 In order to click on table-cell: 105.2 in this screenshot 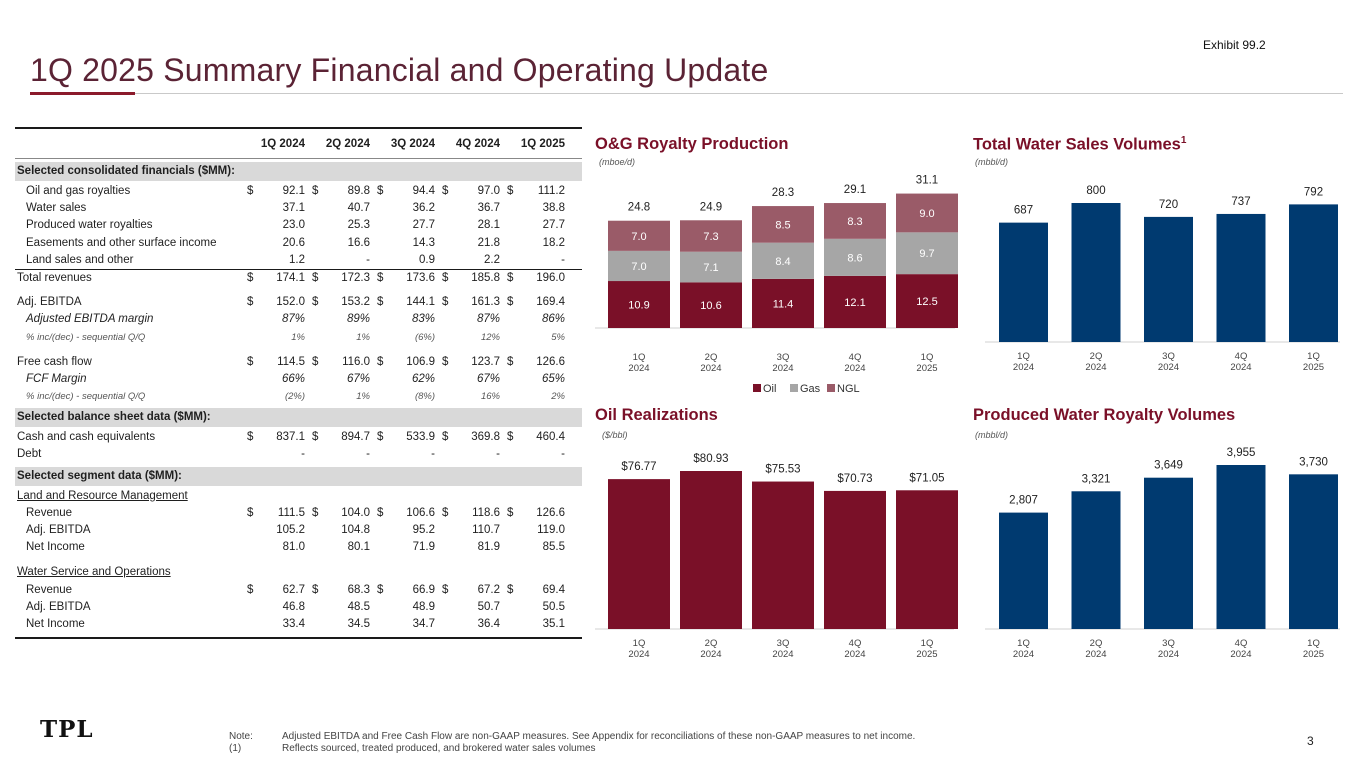, I will do `click(277, 530)`.